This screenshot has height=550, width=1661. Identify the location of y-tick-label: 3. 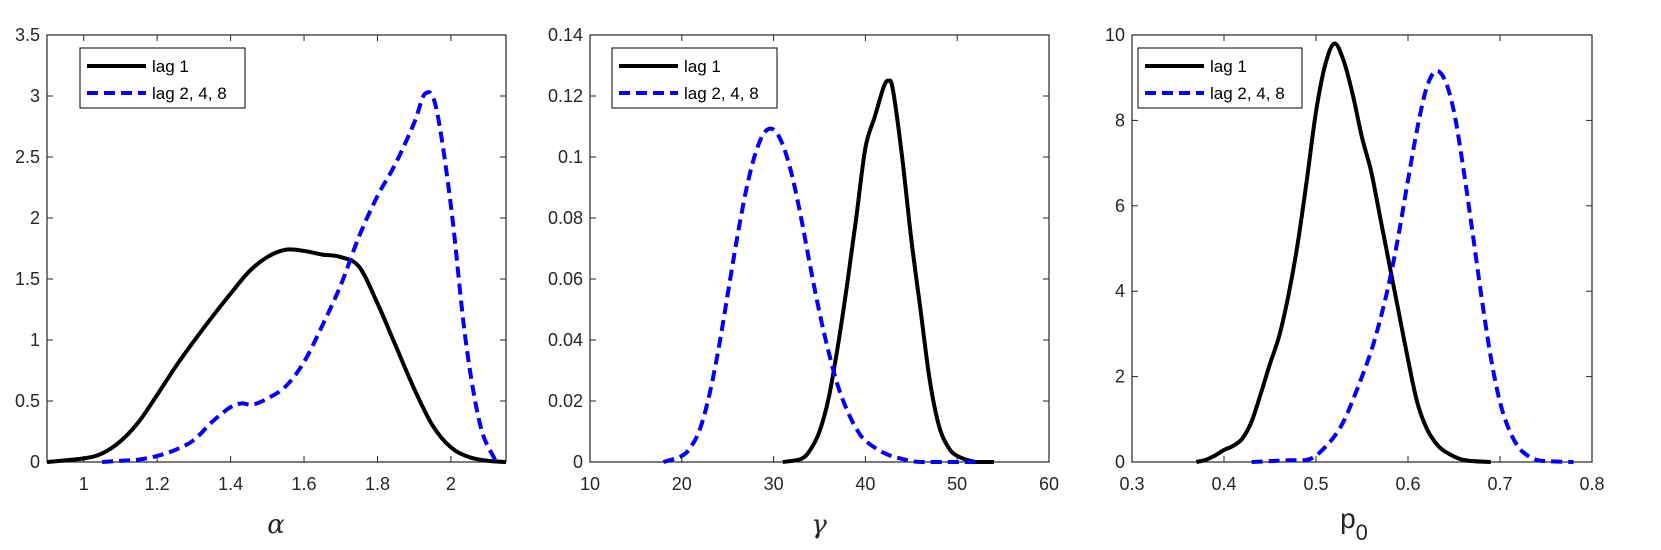
(35, 96).